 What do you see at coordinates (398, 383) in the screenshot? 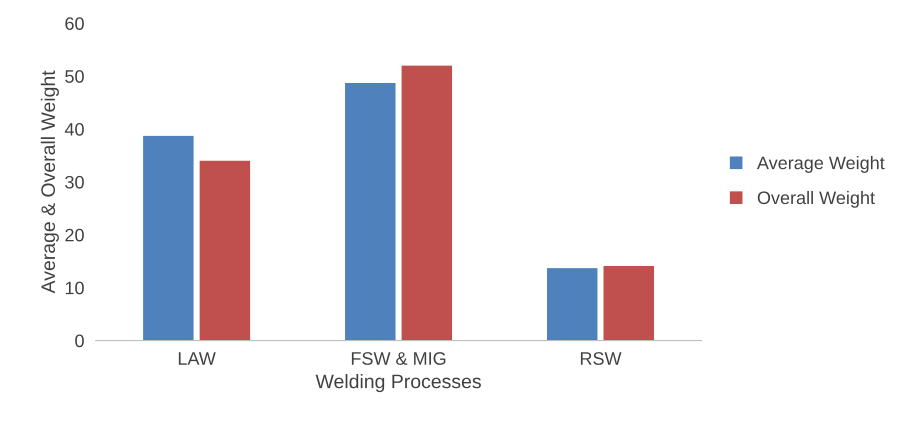
I see `x-axis-title: Welding Processes` at bounding box center [398, 383].